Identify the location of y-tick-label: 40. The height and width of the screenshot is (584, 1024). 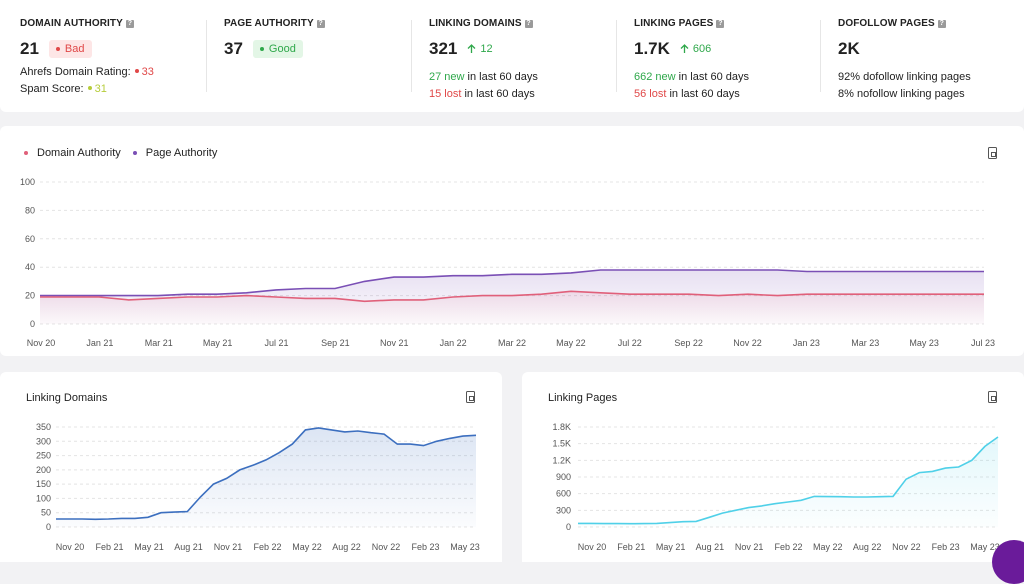
(30, 267).